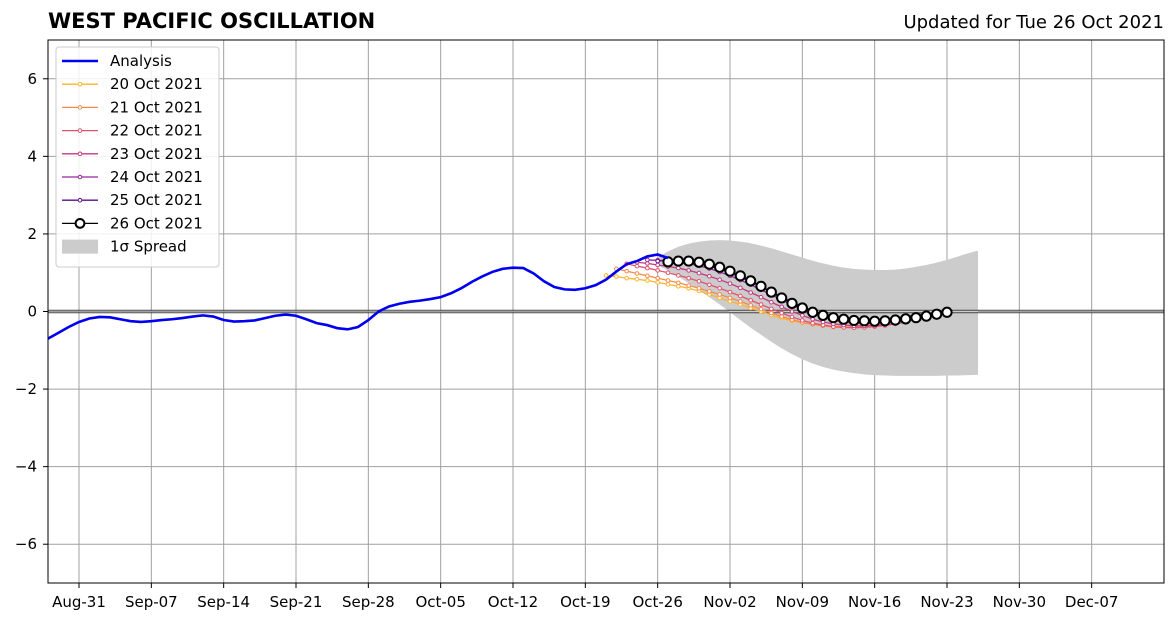  What do you see at coordinates (32, 234) in the screenshot?
I see `y-tick-label: 2` at bounding box center [32, 234].